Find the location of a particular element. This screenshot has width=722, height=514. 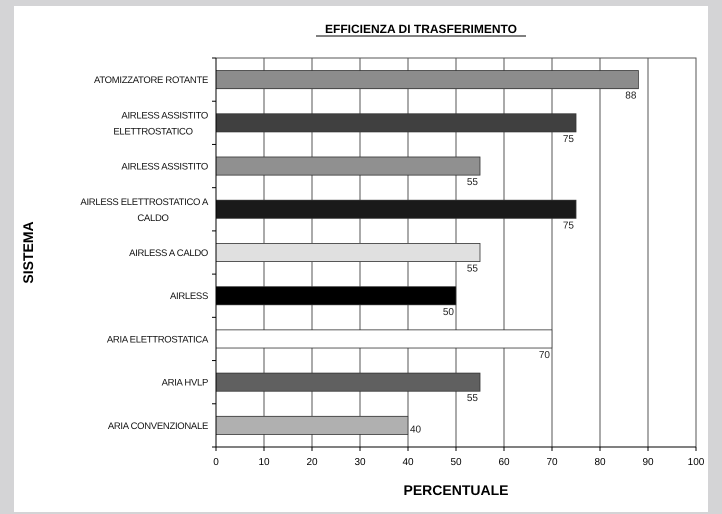

y-tick-label: ARIA ELETTROSTATICA is located at coordinates (157, 340).